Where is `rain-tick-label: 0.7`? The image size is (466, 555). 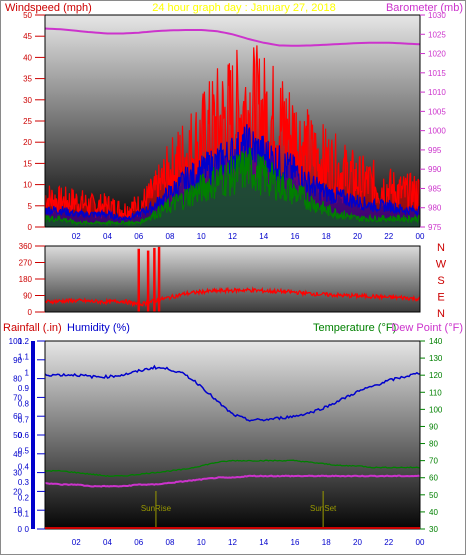 rain-tick-label: 0.7 is located at coordinates (24, 419).